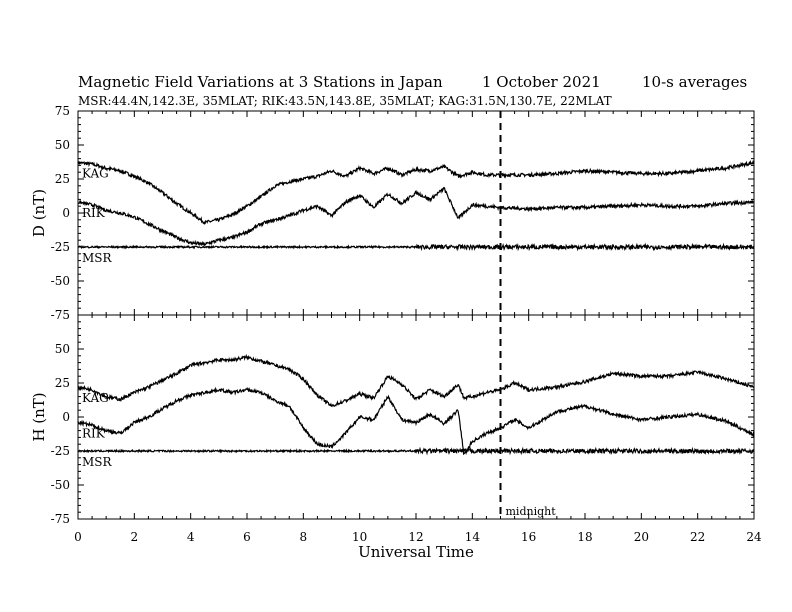 The image size is (792, 612). Describe the element at coordinates (641, 537) in the screenshot. I see `x-tick-label: 20` at that location.